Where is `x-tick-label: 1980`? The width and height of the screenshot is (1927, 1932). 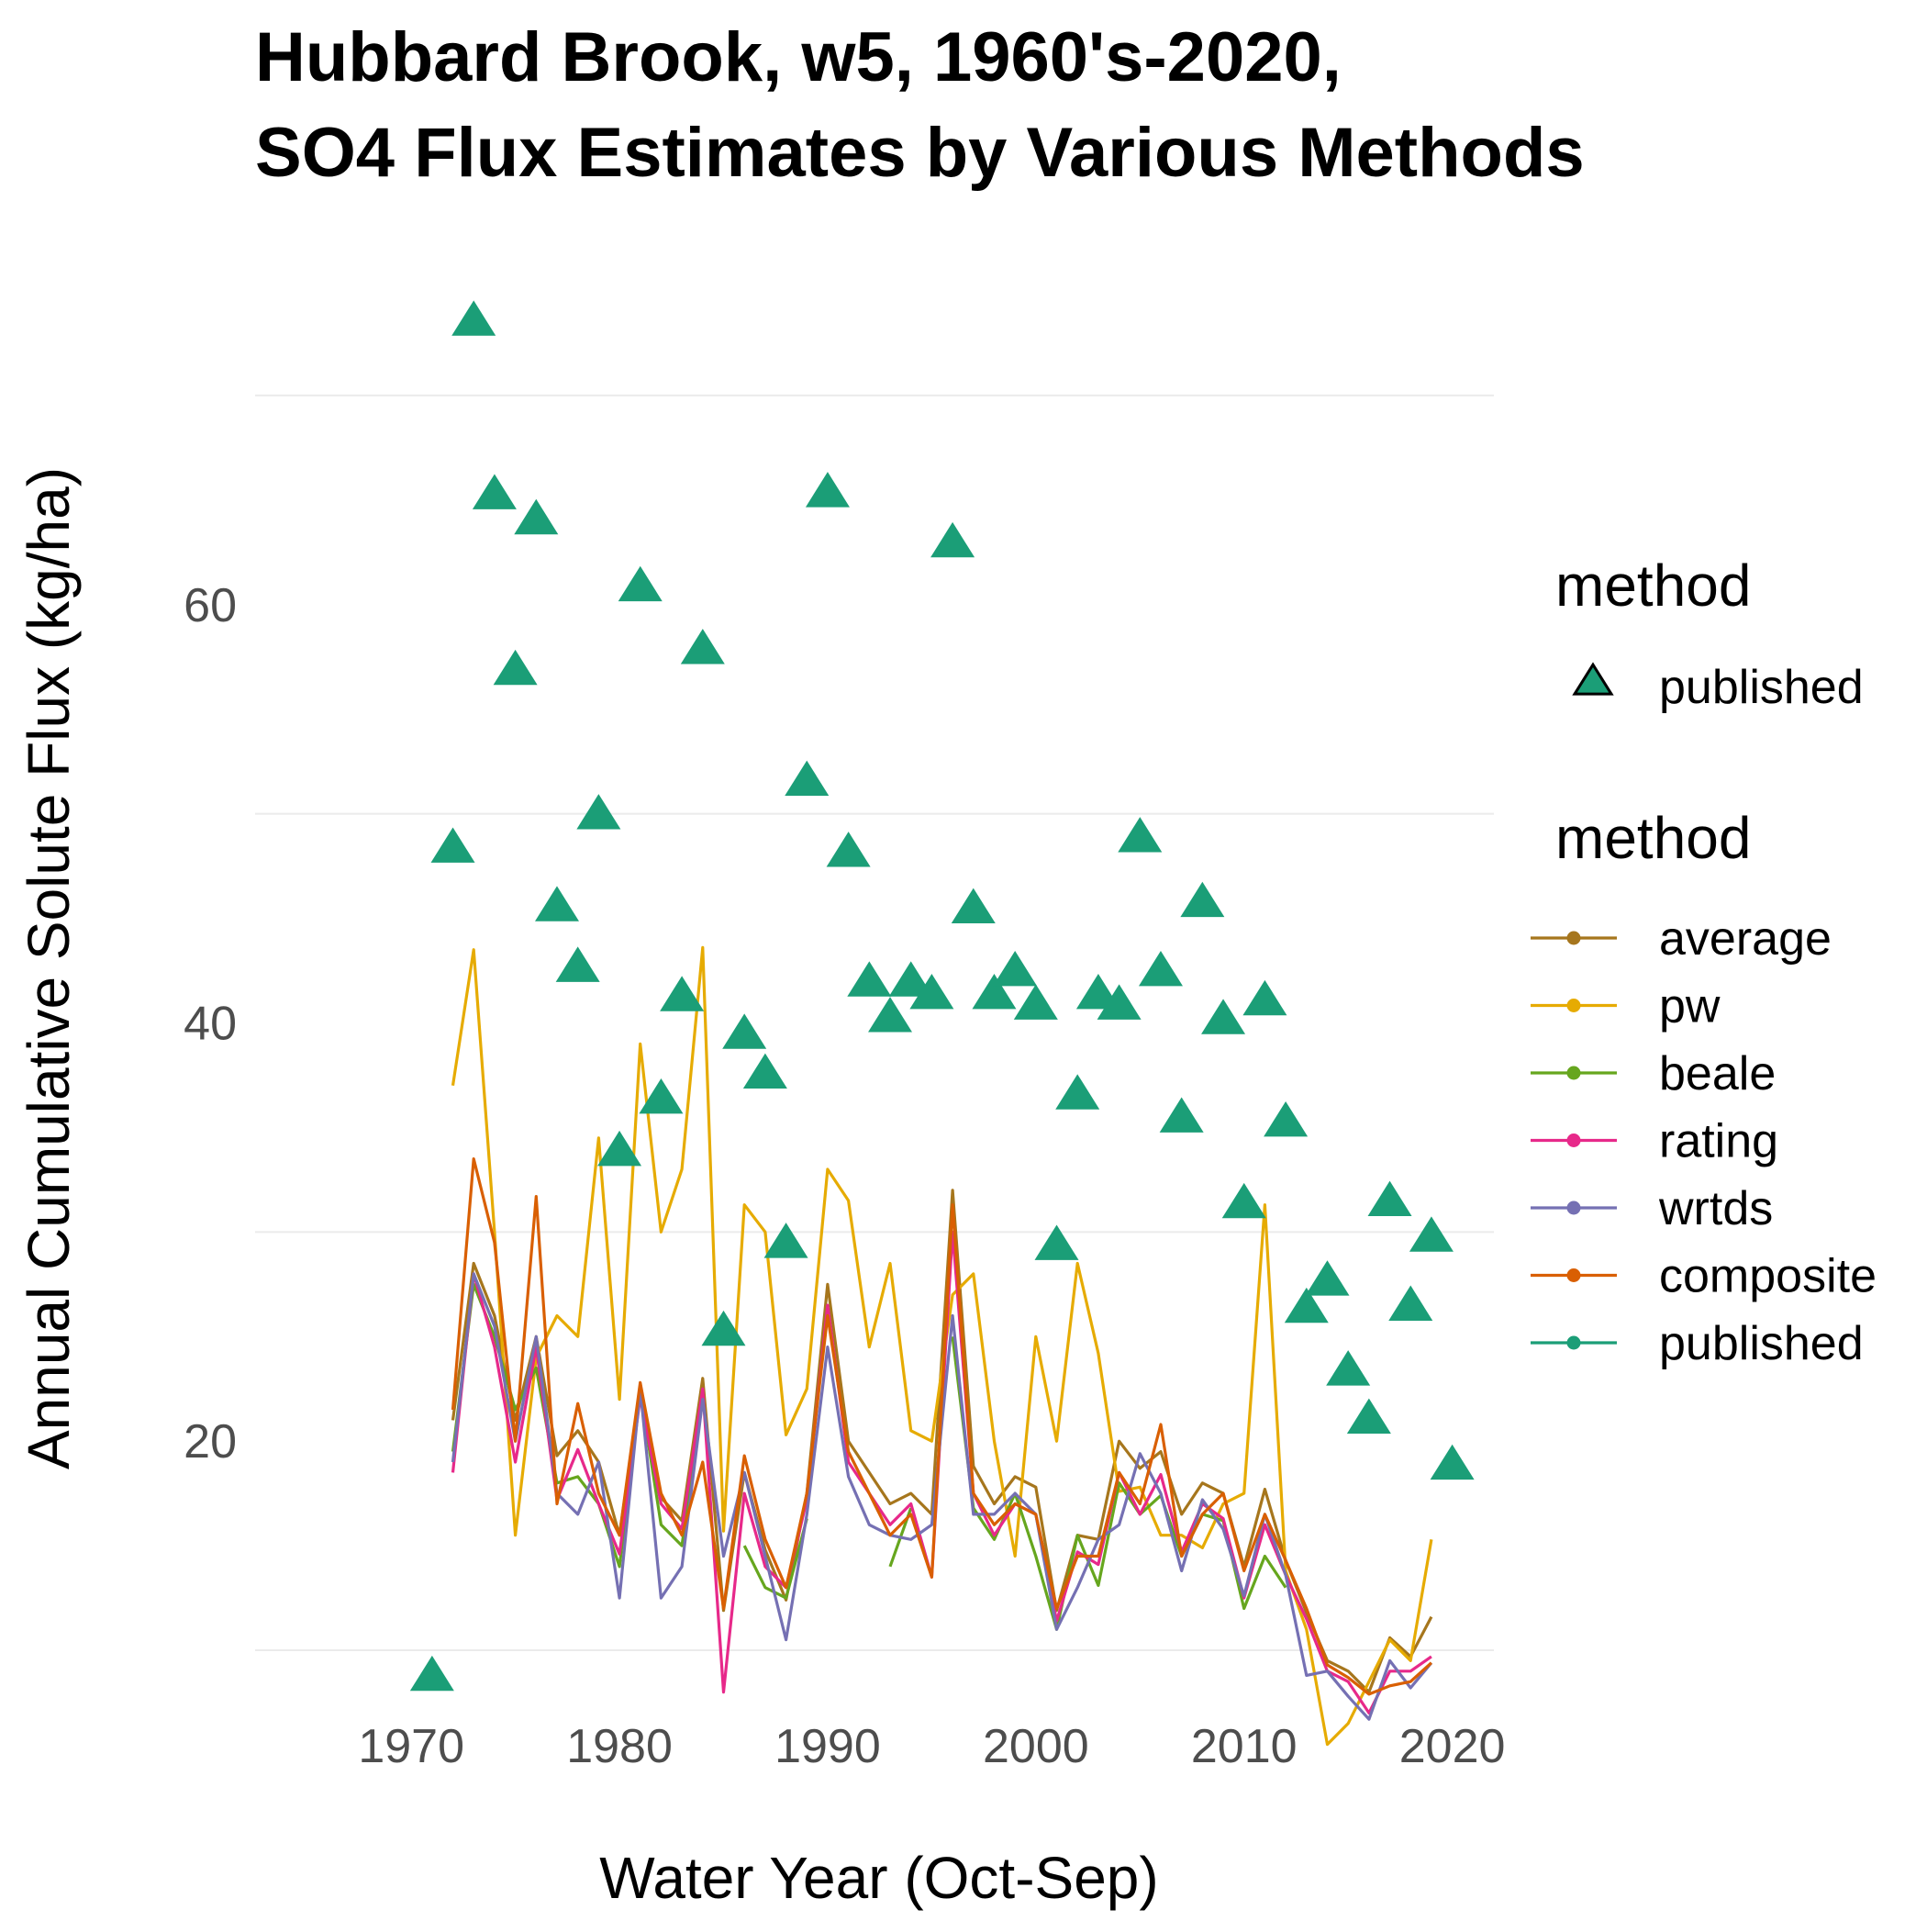 x-tick-label: 1980 is located at coordinates (619, 1746).